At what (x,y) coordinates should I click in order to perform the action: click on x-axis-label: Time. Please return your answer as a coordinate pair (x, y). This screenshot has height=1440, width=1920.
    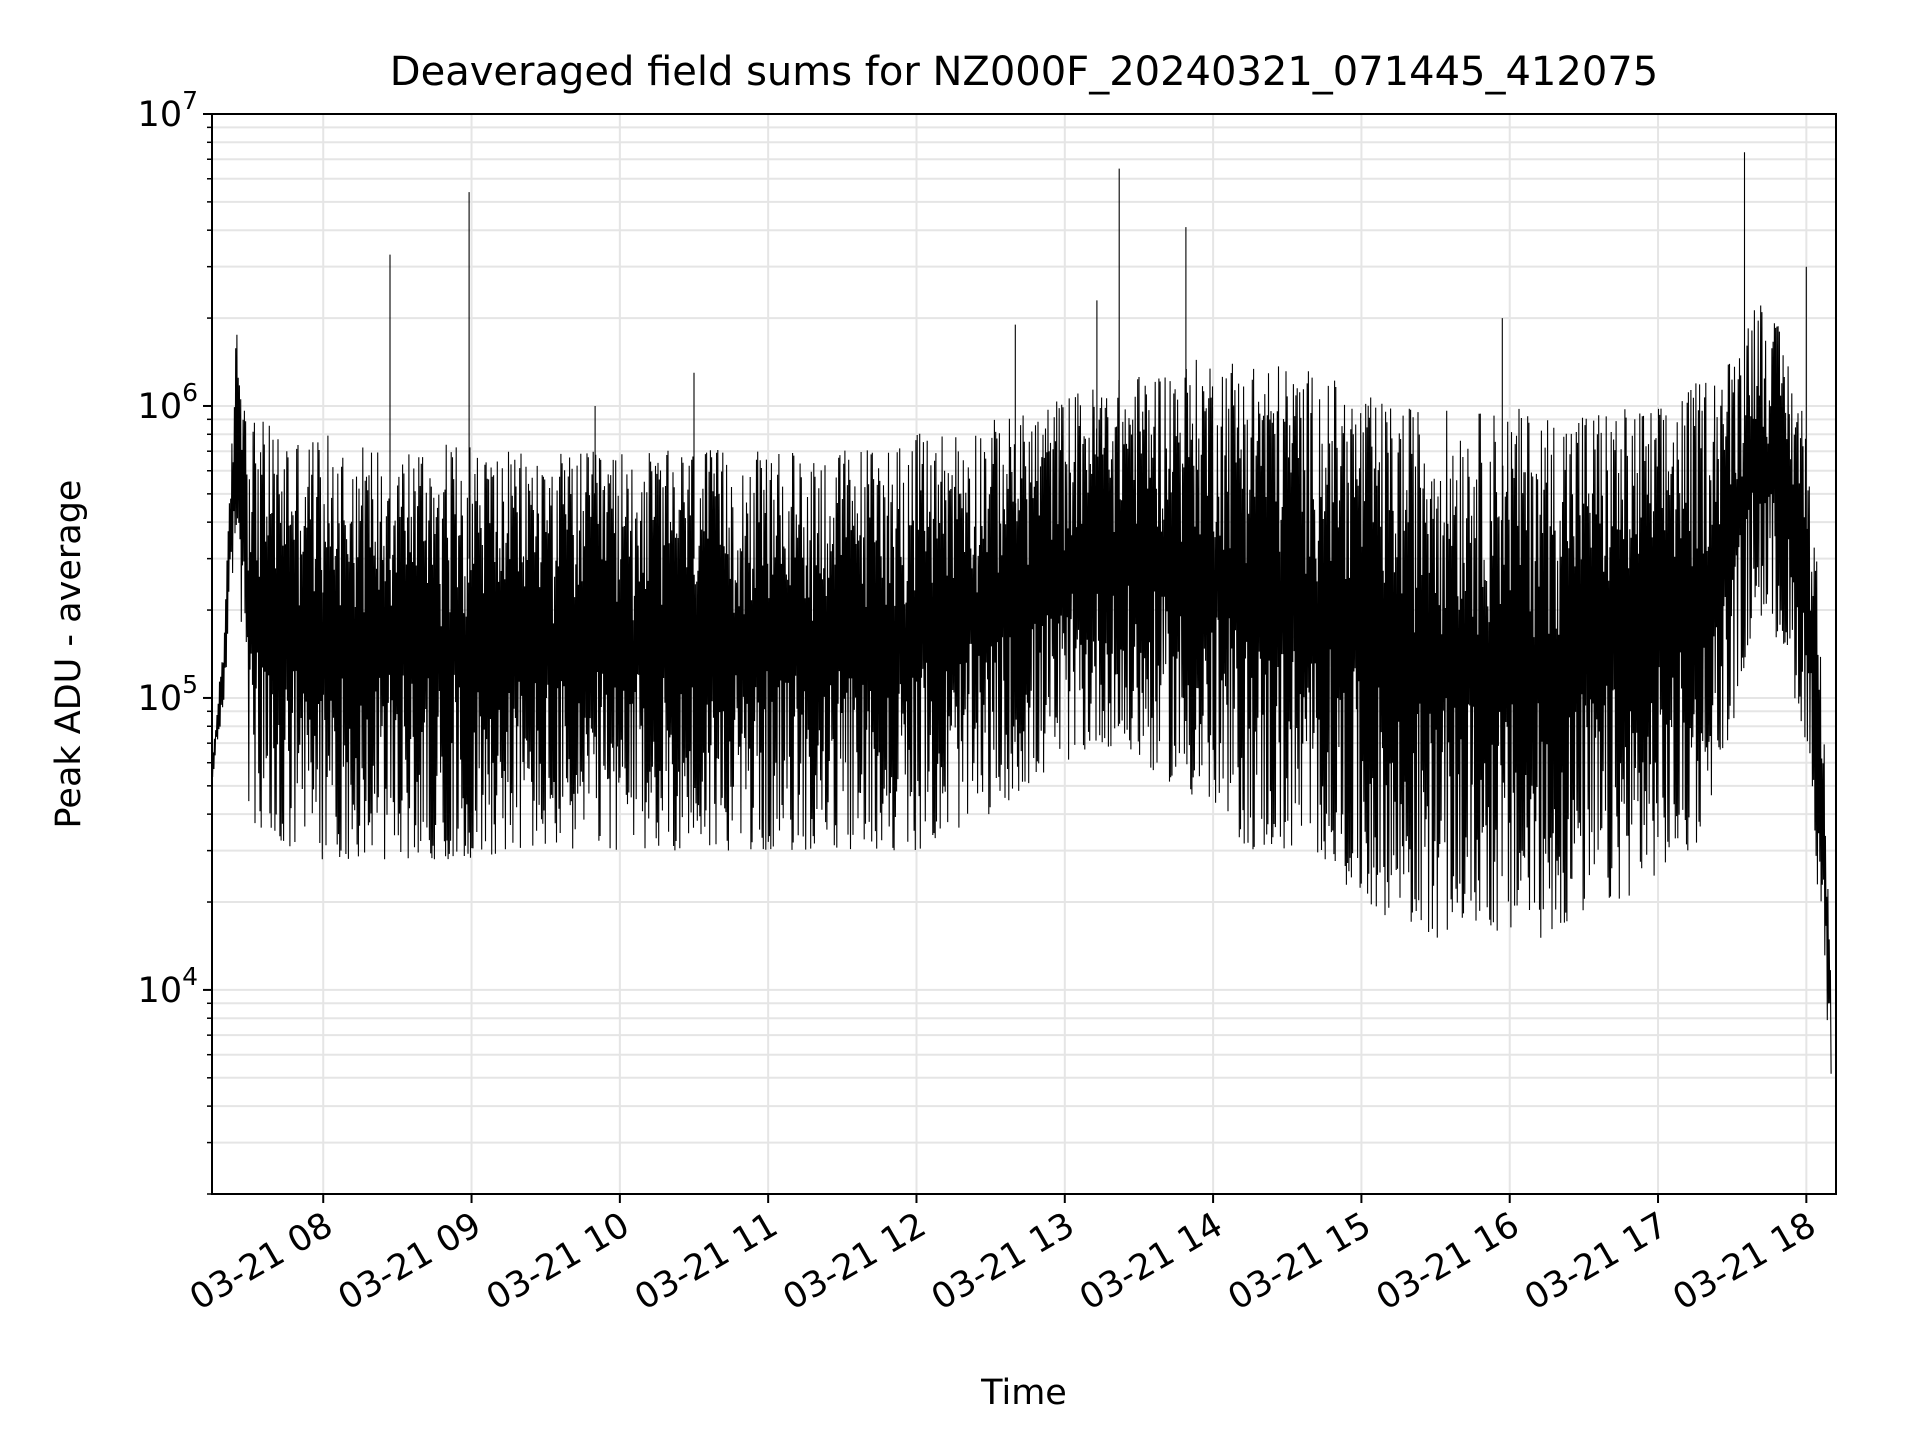
    Looking at the image, I should click on (1023, 1393).